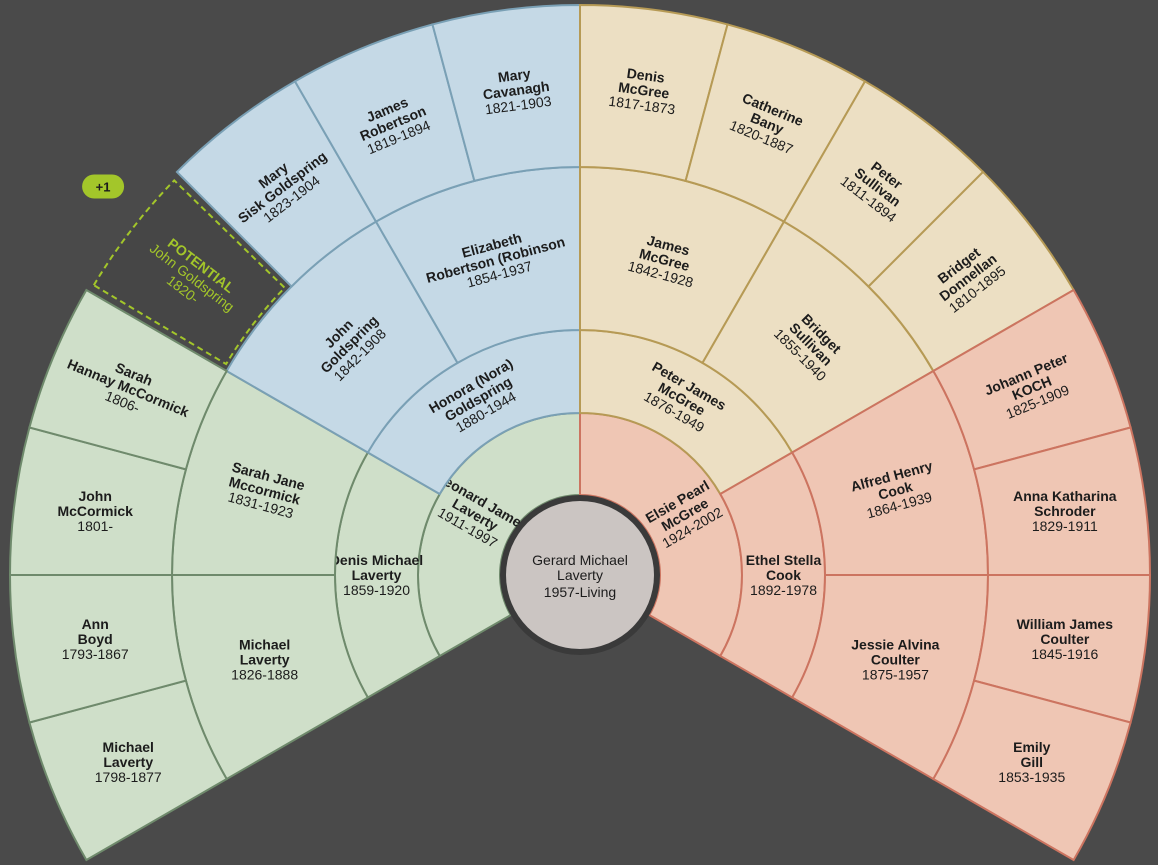 This screenshot has width=1158, height=865. Describe the element at coordinates (376, 590) in the screenshot. I see `person-dates: 1859-1920` at that location.